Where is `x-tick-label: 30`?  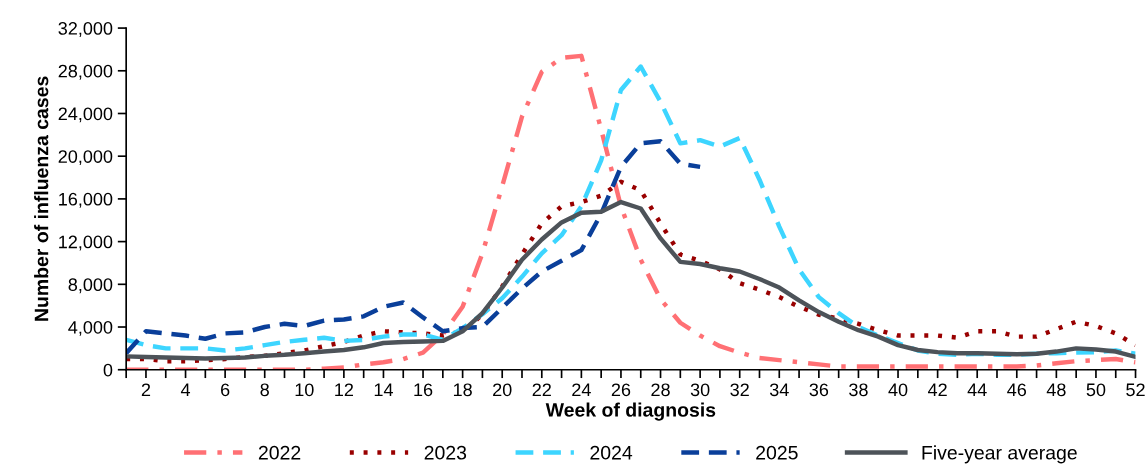
x-tick-label: 30 is located at coordinates (700, 390).